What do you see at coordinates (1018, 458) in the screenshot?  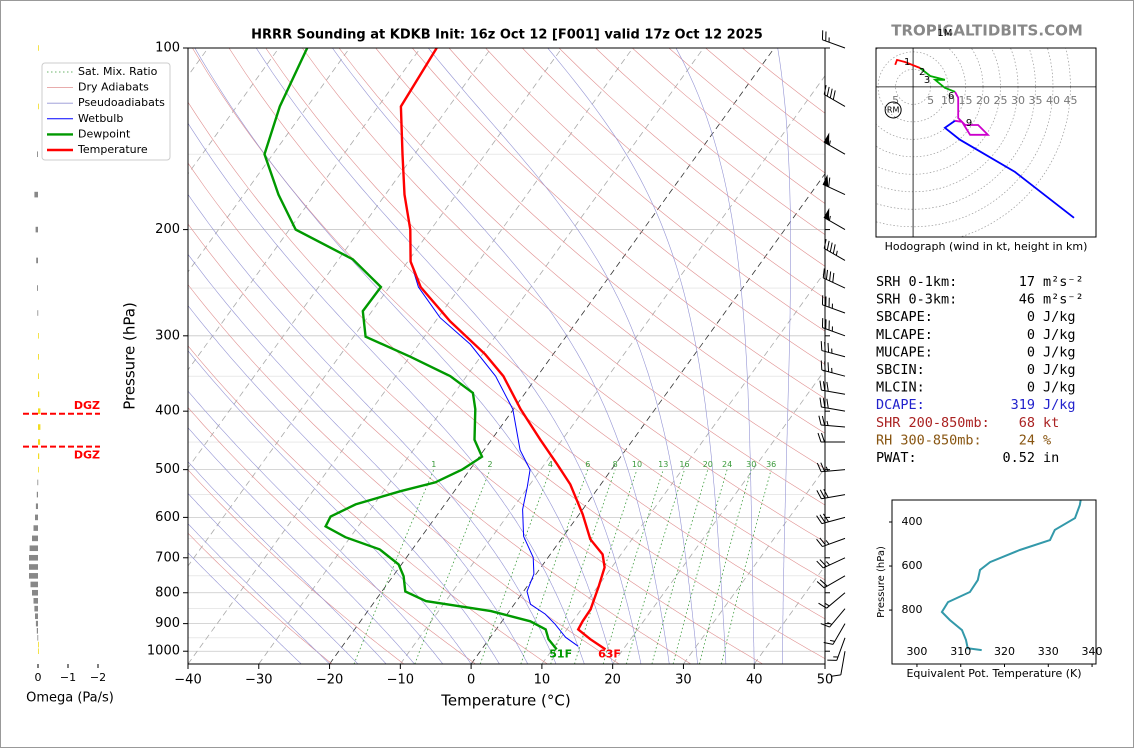 I see `stat-value: 0.52` at bounding box center [1018, 458].